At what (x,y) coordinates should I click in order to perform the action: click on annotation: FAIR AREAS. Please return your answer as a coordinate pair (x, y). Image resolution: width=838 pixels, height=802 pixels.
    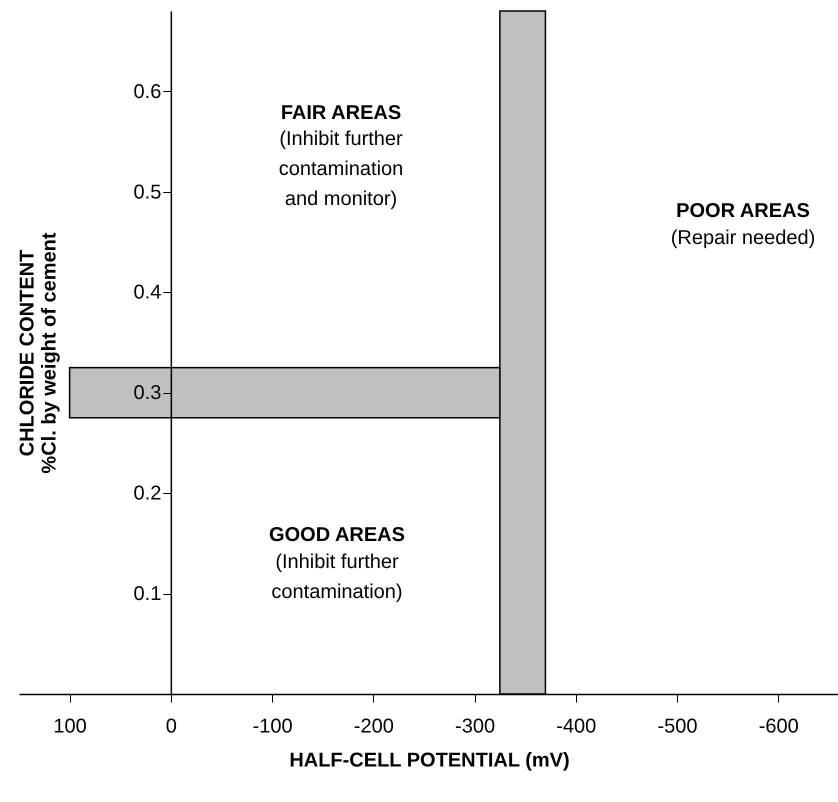
    Looking at the image, I should click on (341, 113).